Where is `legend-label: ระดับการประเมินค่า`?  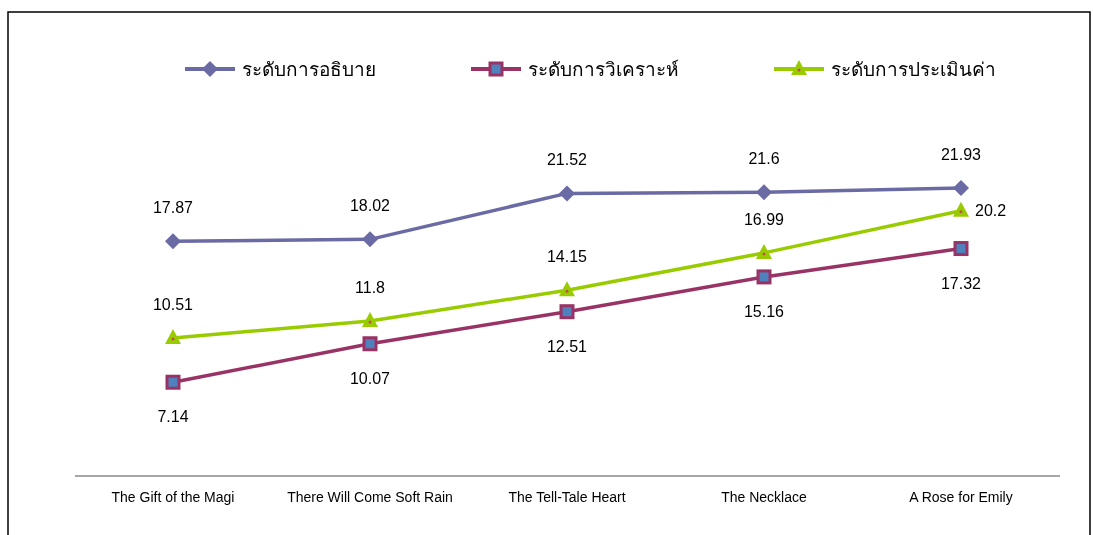 legend-label: ระดับการประเมินค่า is located at coordinates (913, 69).